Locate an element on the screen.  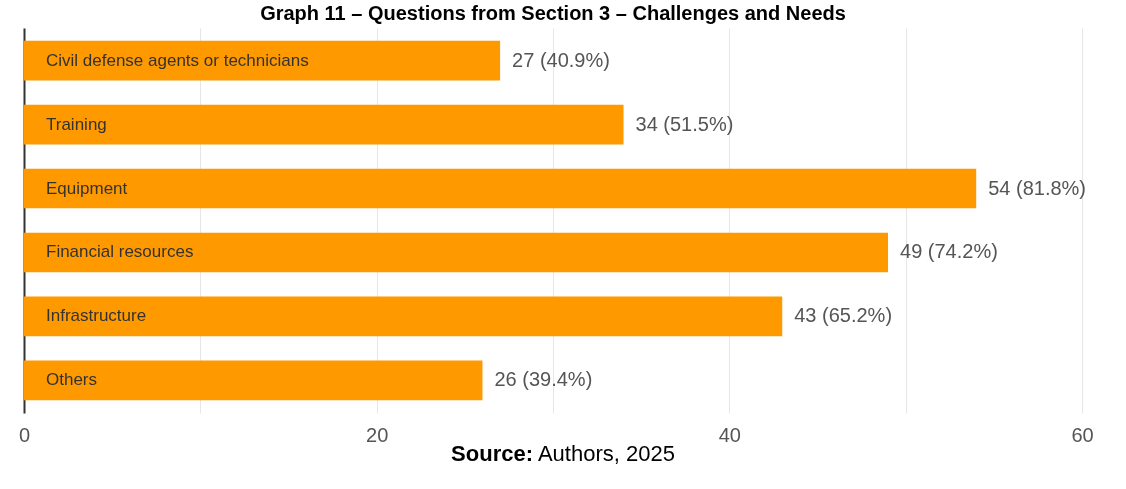
x-tick-label: 20 is located at coordinates (377, 434).